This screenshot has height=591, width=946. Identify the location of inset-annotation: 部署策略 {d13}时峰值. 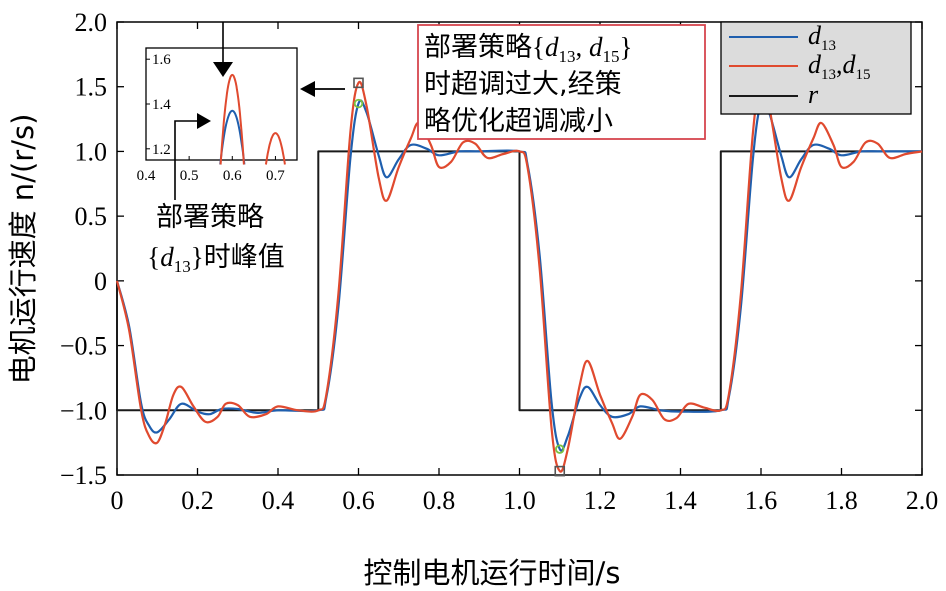
(215, 239).